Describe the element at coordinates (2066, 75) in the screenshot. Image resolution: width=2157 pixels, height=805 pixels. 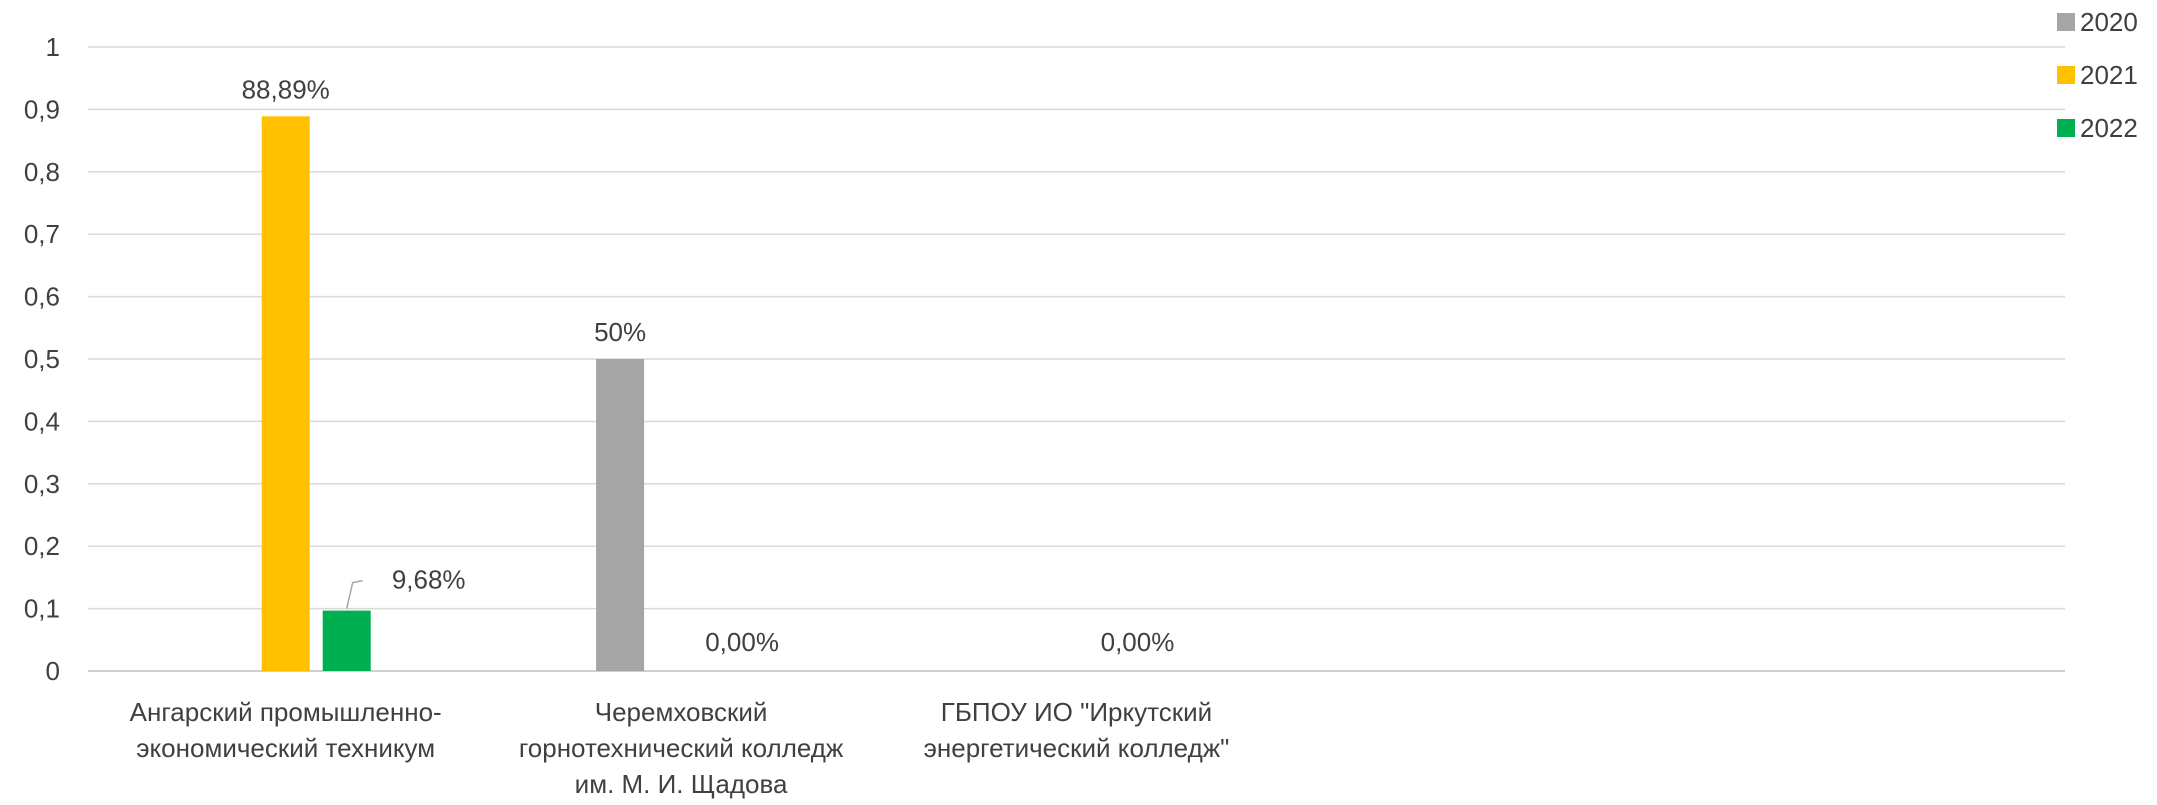
I see `legend-swatch-2021` at that location.